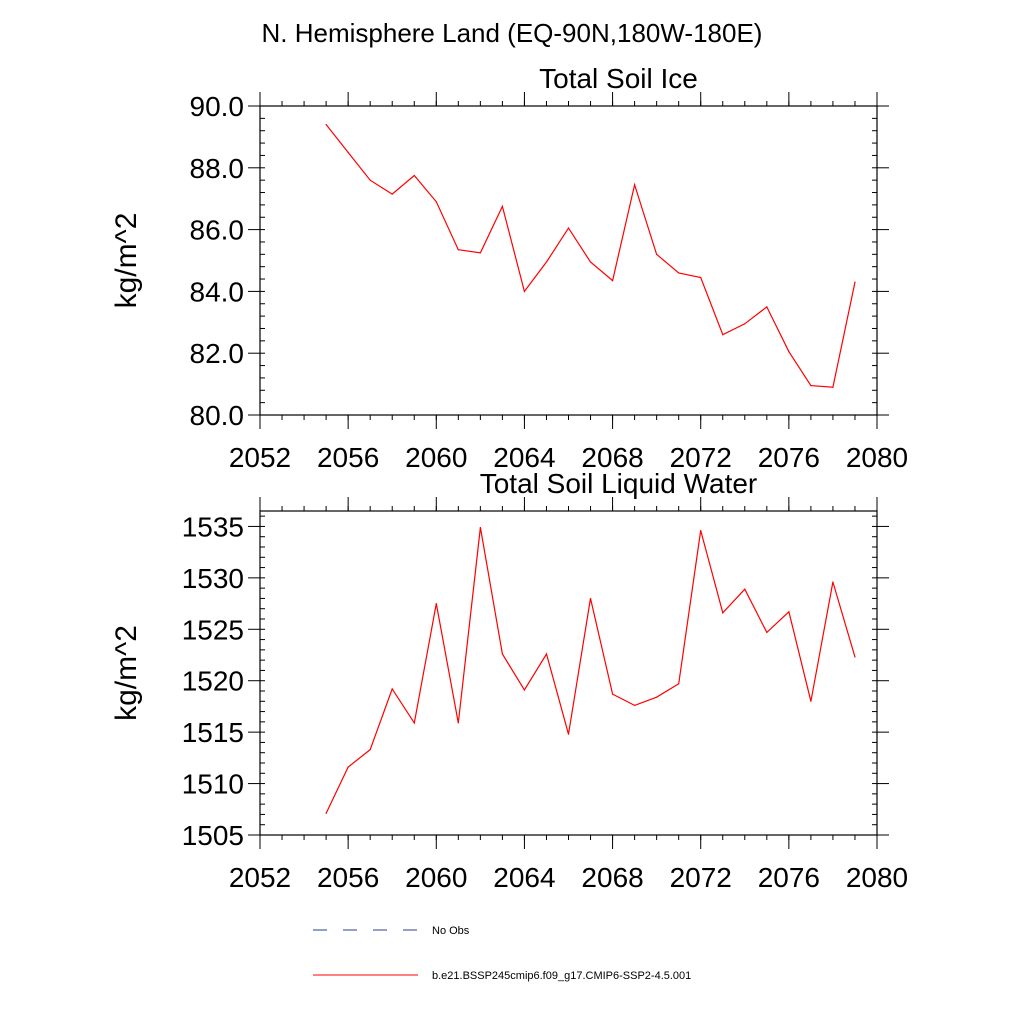  Describe the element at coordinates (213, 578) in the screenshot. I see `y-tick-label: 1530` at that location.